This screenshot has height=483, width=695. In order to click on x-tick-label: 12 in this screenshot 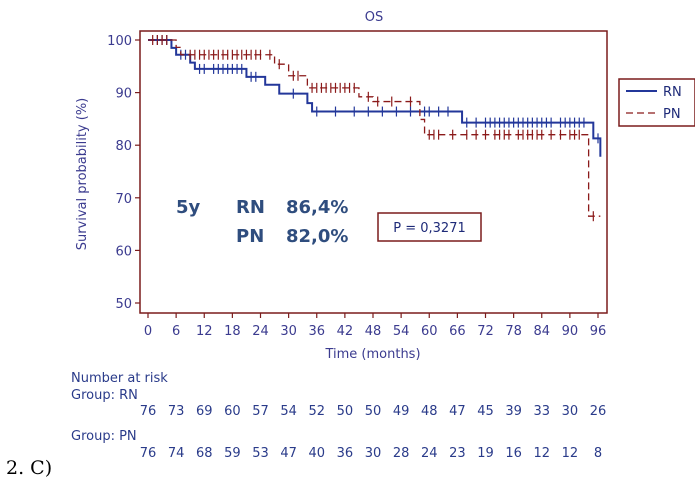, I will do `click(204, 331)`.